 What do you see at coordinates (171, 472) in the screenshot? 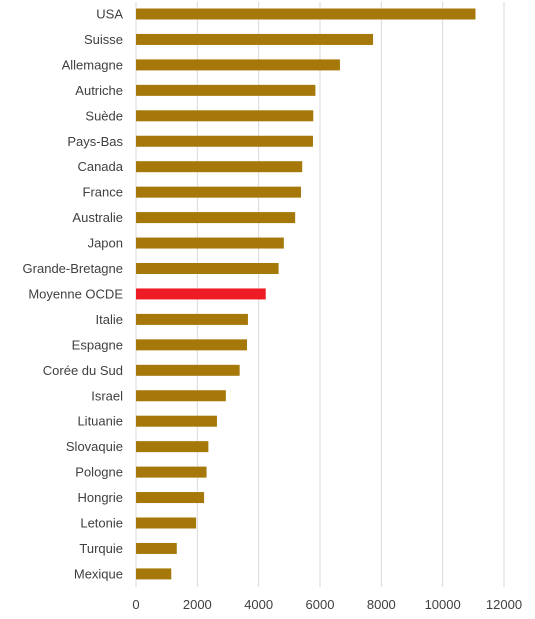
I see `bar-pologne` at bounding box center [171, 472].